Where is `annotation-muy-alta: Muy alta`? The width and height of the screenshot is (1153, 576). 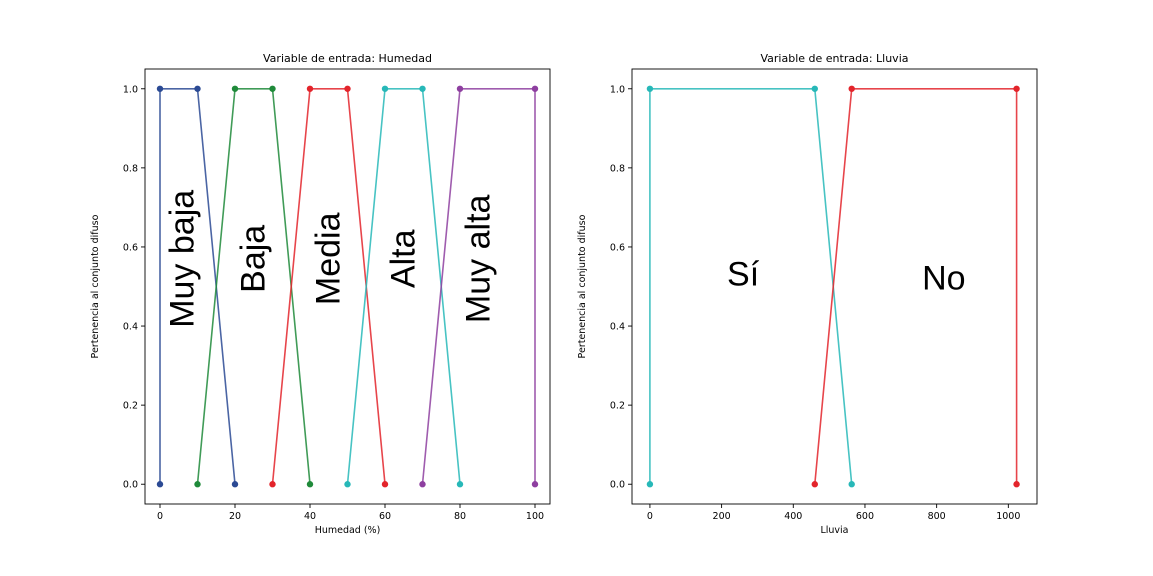
annotation-muy-alta: Muy alta is located at coordinates (479, 258).